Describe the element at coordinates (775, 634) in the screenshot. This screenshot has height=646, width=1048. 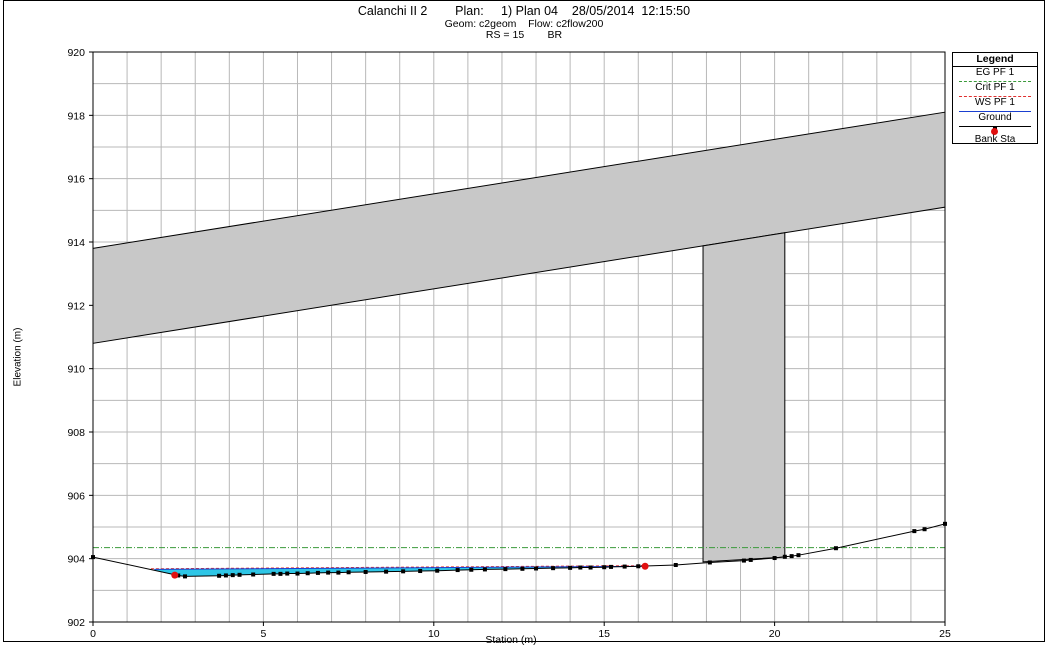
I see `x-tick-label: 20` at that location.